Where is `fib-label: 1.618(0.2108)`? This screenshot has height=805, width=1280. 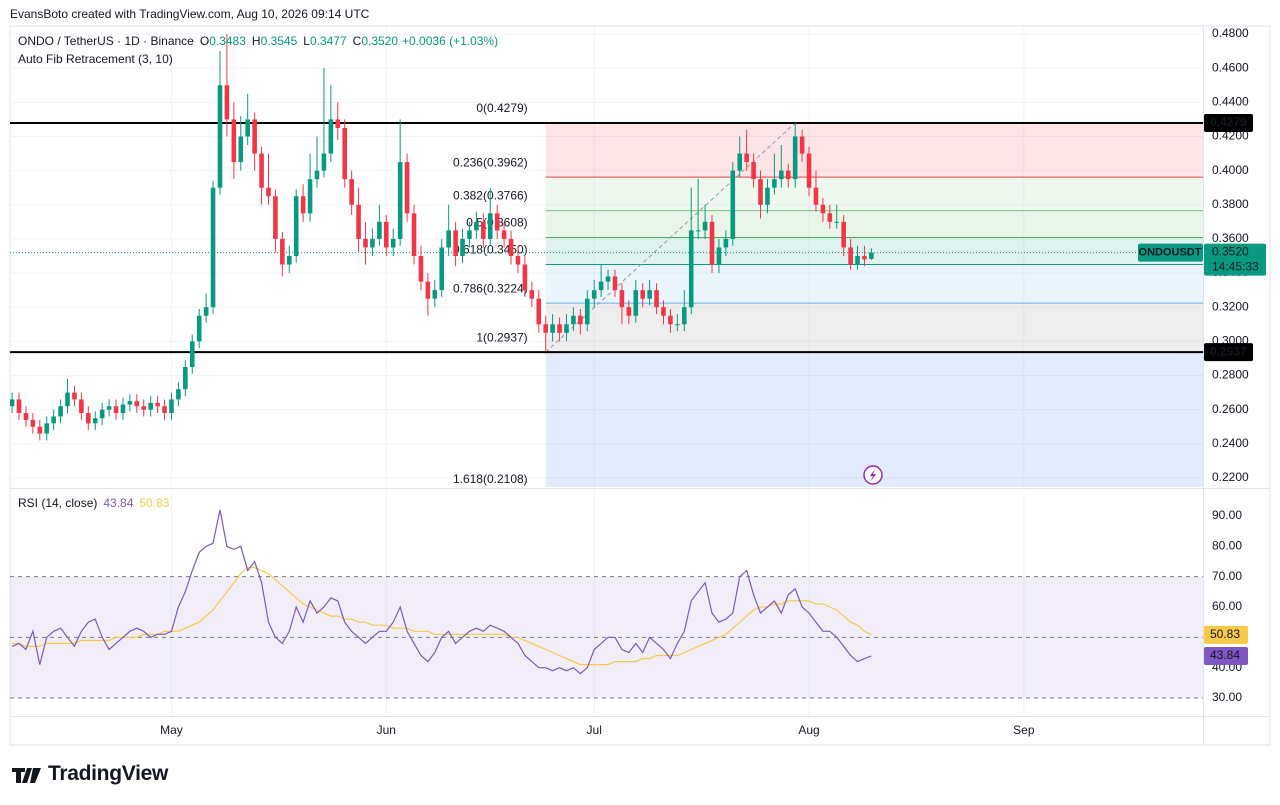 fib-label: 1.618(0.2108) is located at coordinates (490, 479).